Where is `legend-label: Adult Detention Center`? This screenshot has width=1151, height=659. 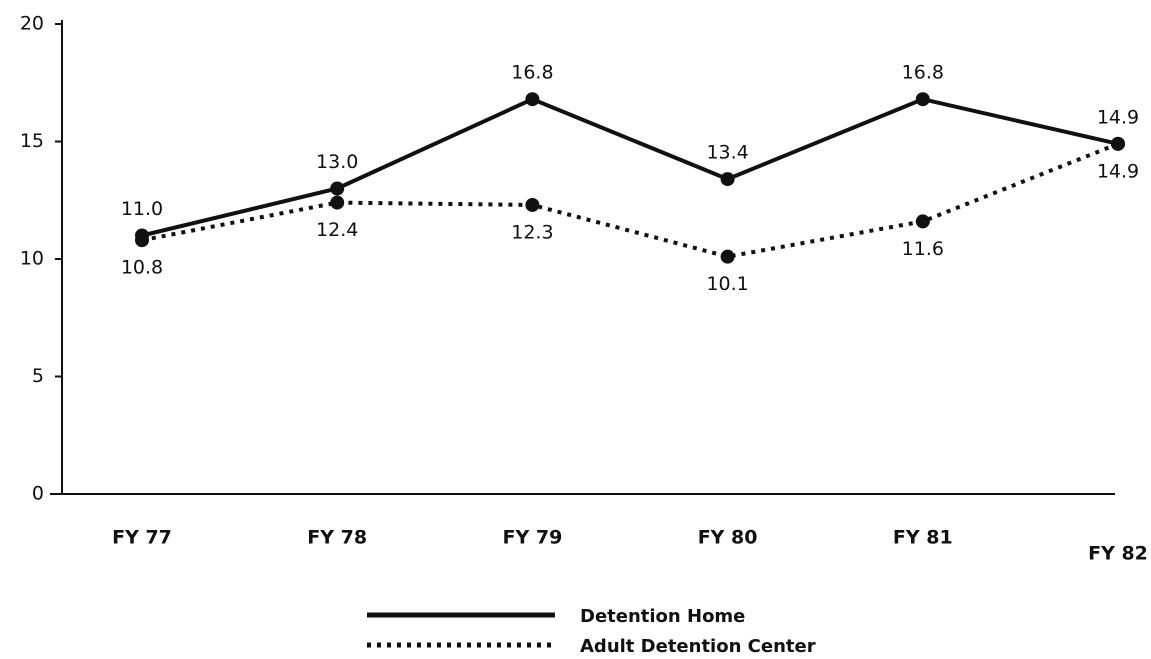
legend-label: Adult Detention Center is located at coordinates (698, 646).